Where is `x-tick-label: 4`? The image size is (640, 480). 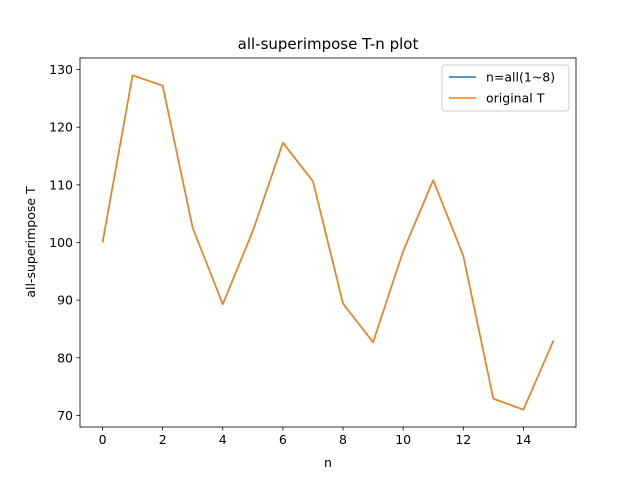 x-tick-label: 4 is located at coordinates (223, 439).